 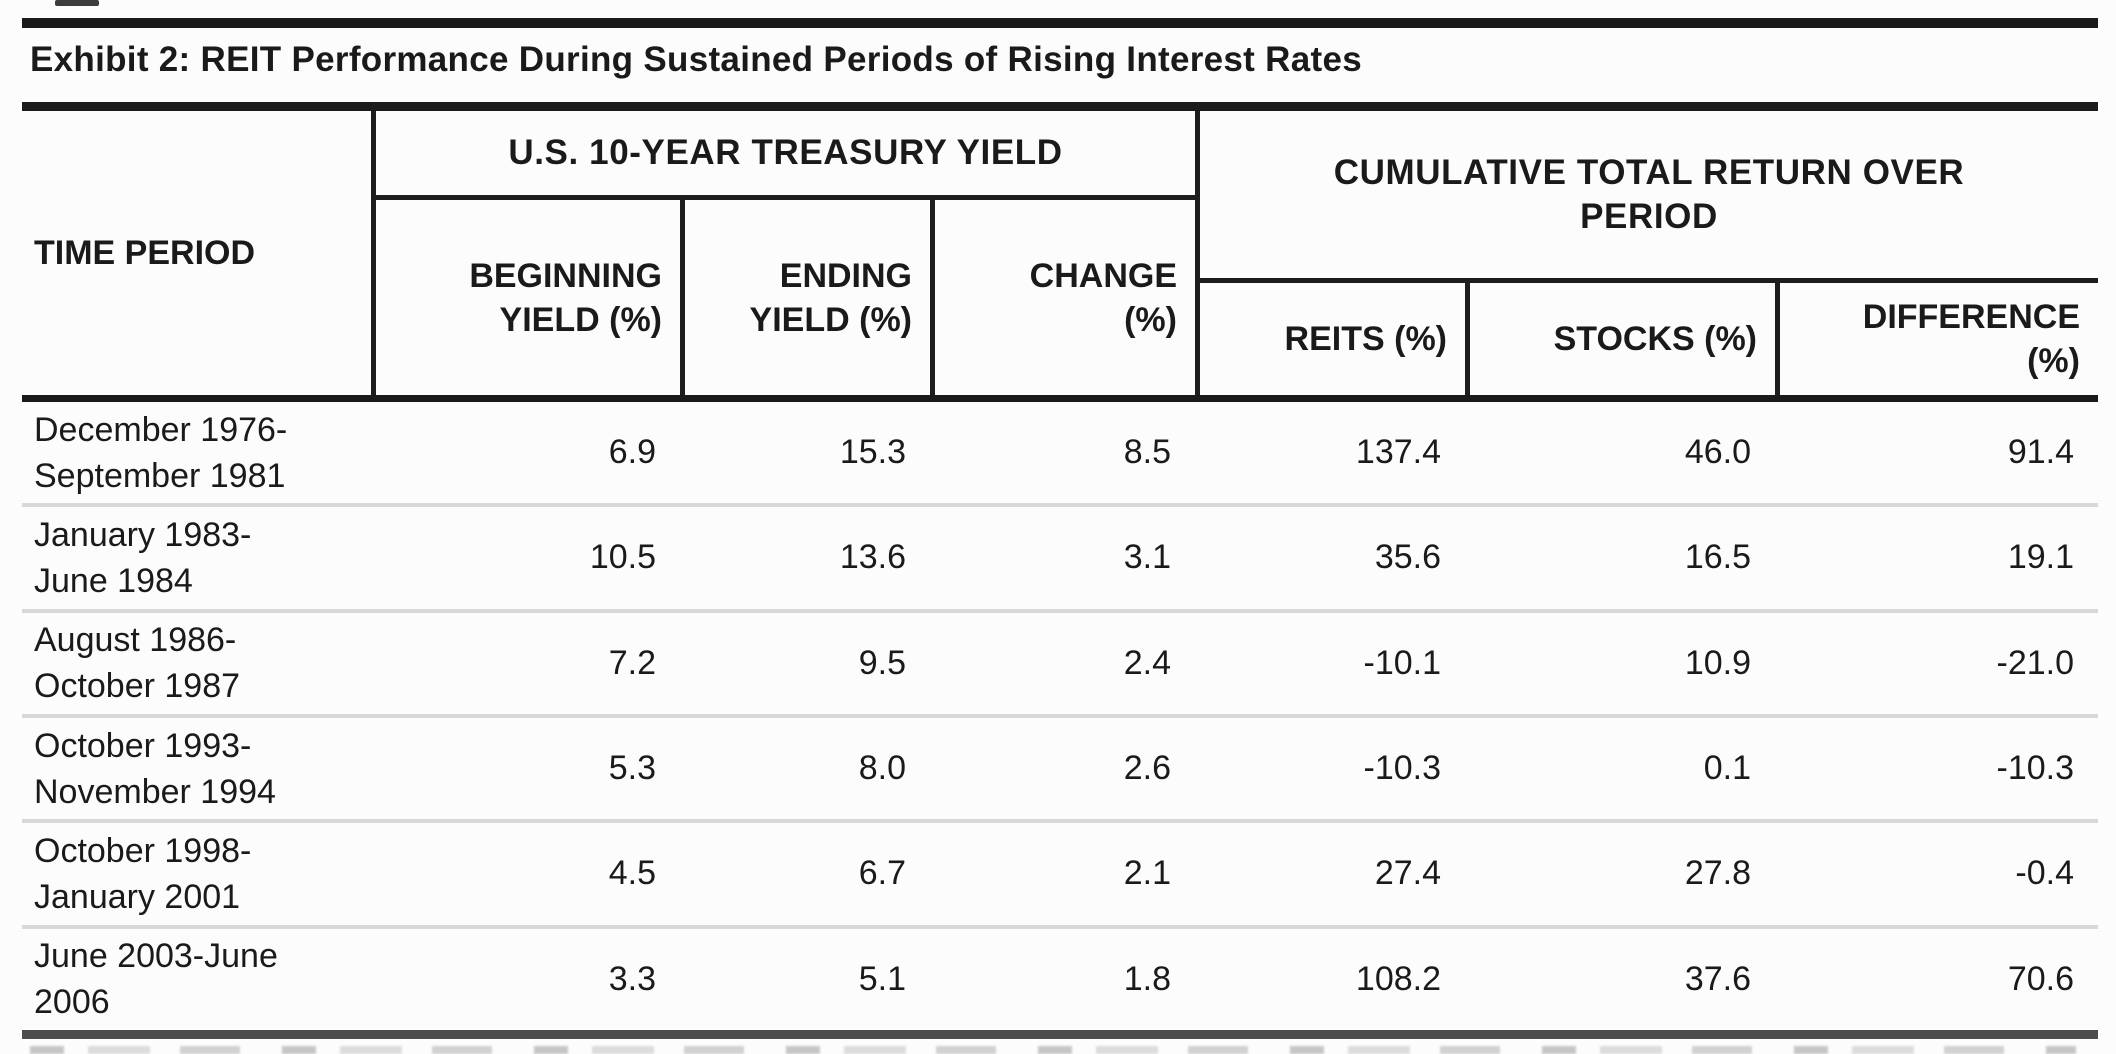 What do you see at coordinates (1620, 339) in the screenshot?
I see `col-header-stocks: STOCKS (%)` at bounding box center [1620, 339].